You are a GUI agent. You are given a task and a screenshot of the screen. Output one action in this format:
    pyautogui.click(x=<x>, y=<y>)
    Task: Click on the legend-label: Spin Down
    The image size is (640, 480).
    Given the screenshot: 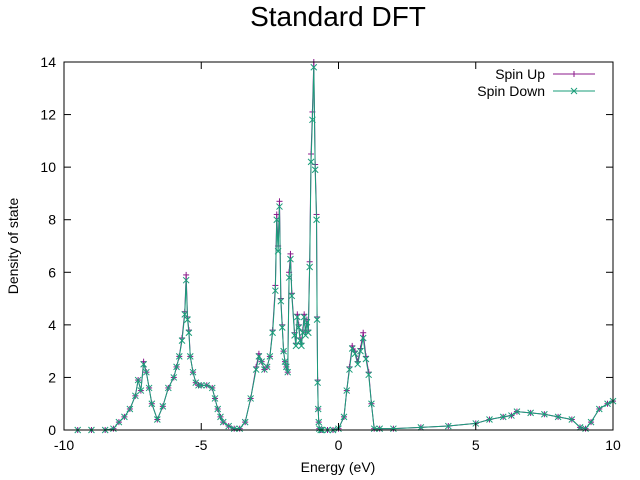 What is the action you would take?
    pyautogui.click(x=511, y=91)
    